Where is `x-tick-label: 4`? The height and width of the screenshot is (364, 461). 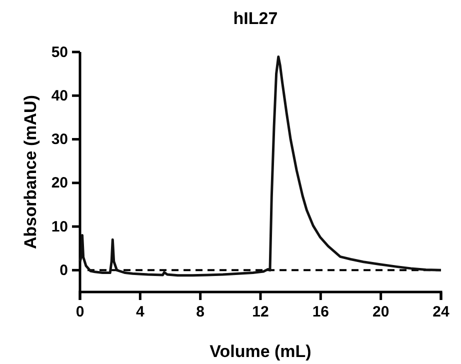 x-tick-label: 4 is located at coordinates (140, 312).